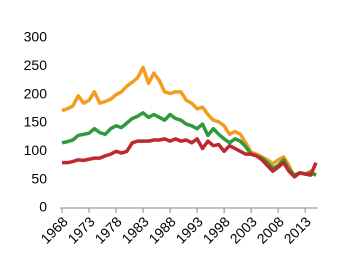  I want to click on y-tick-label: 50, so click(39, 178).